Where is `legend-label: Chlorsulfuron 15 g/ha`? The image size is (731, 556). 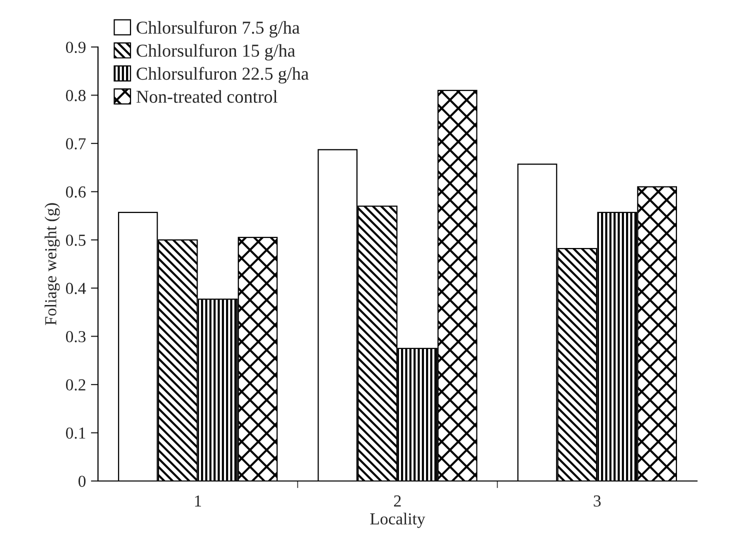
legend-label: Chlorsulfuron 15 g/ha is located at coordinates (216, 52).